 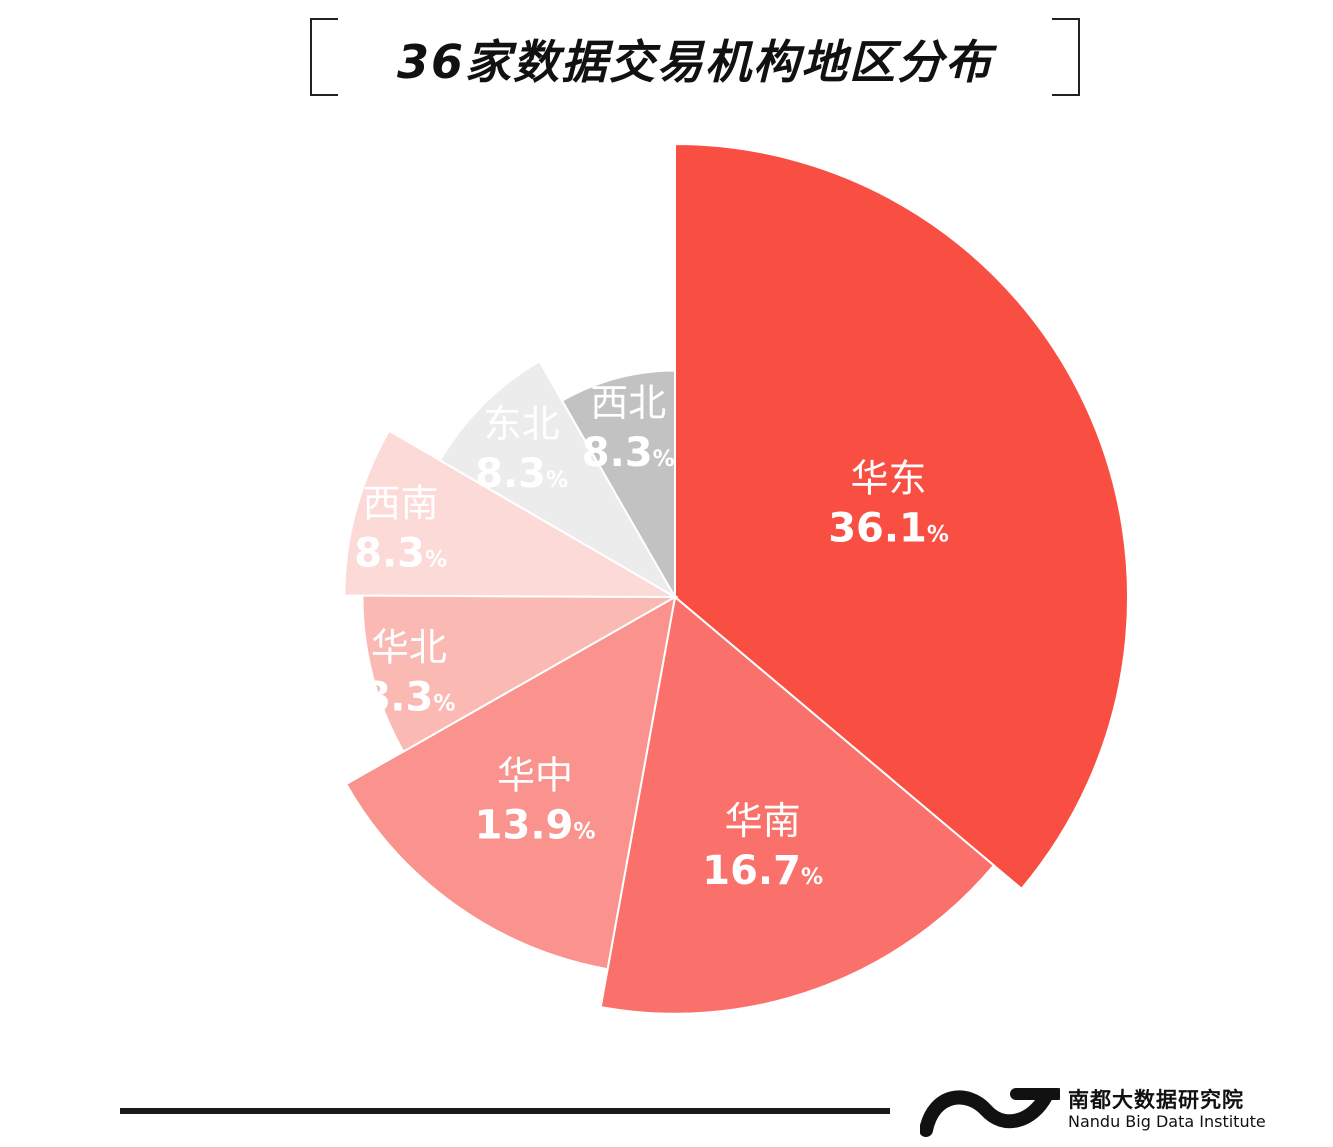 What do you see at coordinates (505, 1111) in the screenshot?
I see `bottom-divider` at bounding box center [505, 1111].